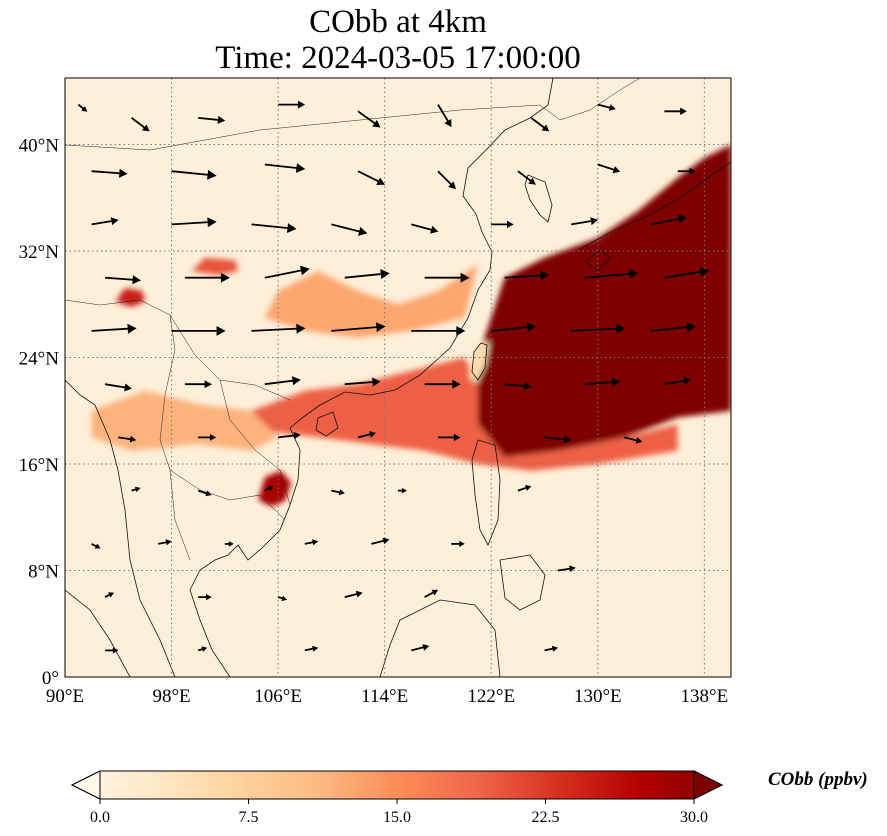 The height and width of the screenshot is (836, 887). What do you see at coordinates (50, 678) in the screenshot?
I see `lat-tick-label: 0°` at bounding box center [50, 678].